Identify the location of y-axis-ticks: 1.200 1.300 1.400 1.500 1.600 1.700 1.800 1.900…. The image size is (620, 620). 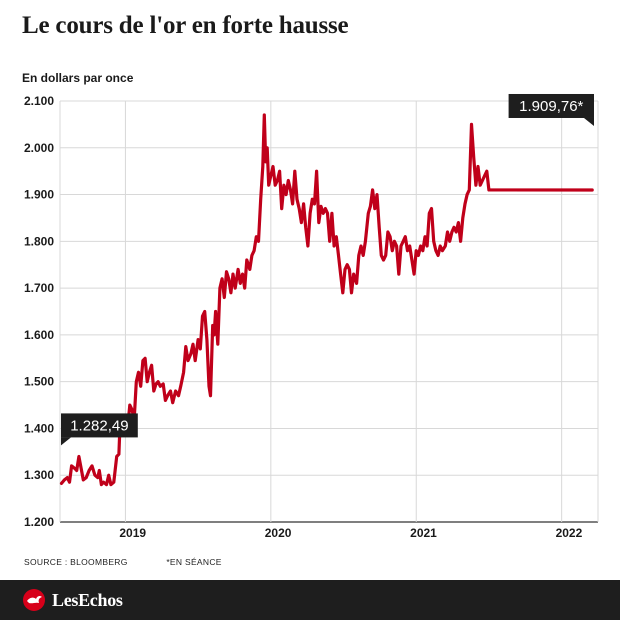
(39, 311).